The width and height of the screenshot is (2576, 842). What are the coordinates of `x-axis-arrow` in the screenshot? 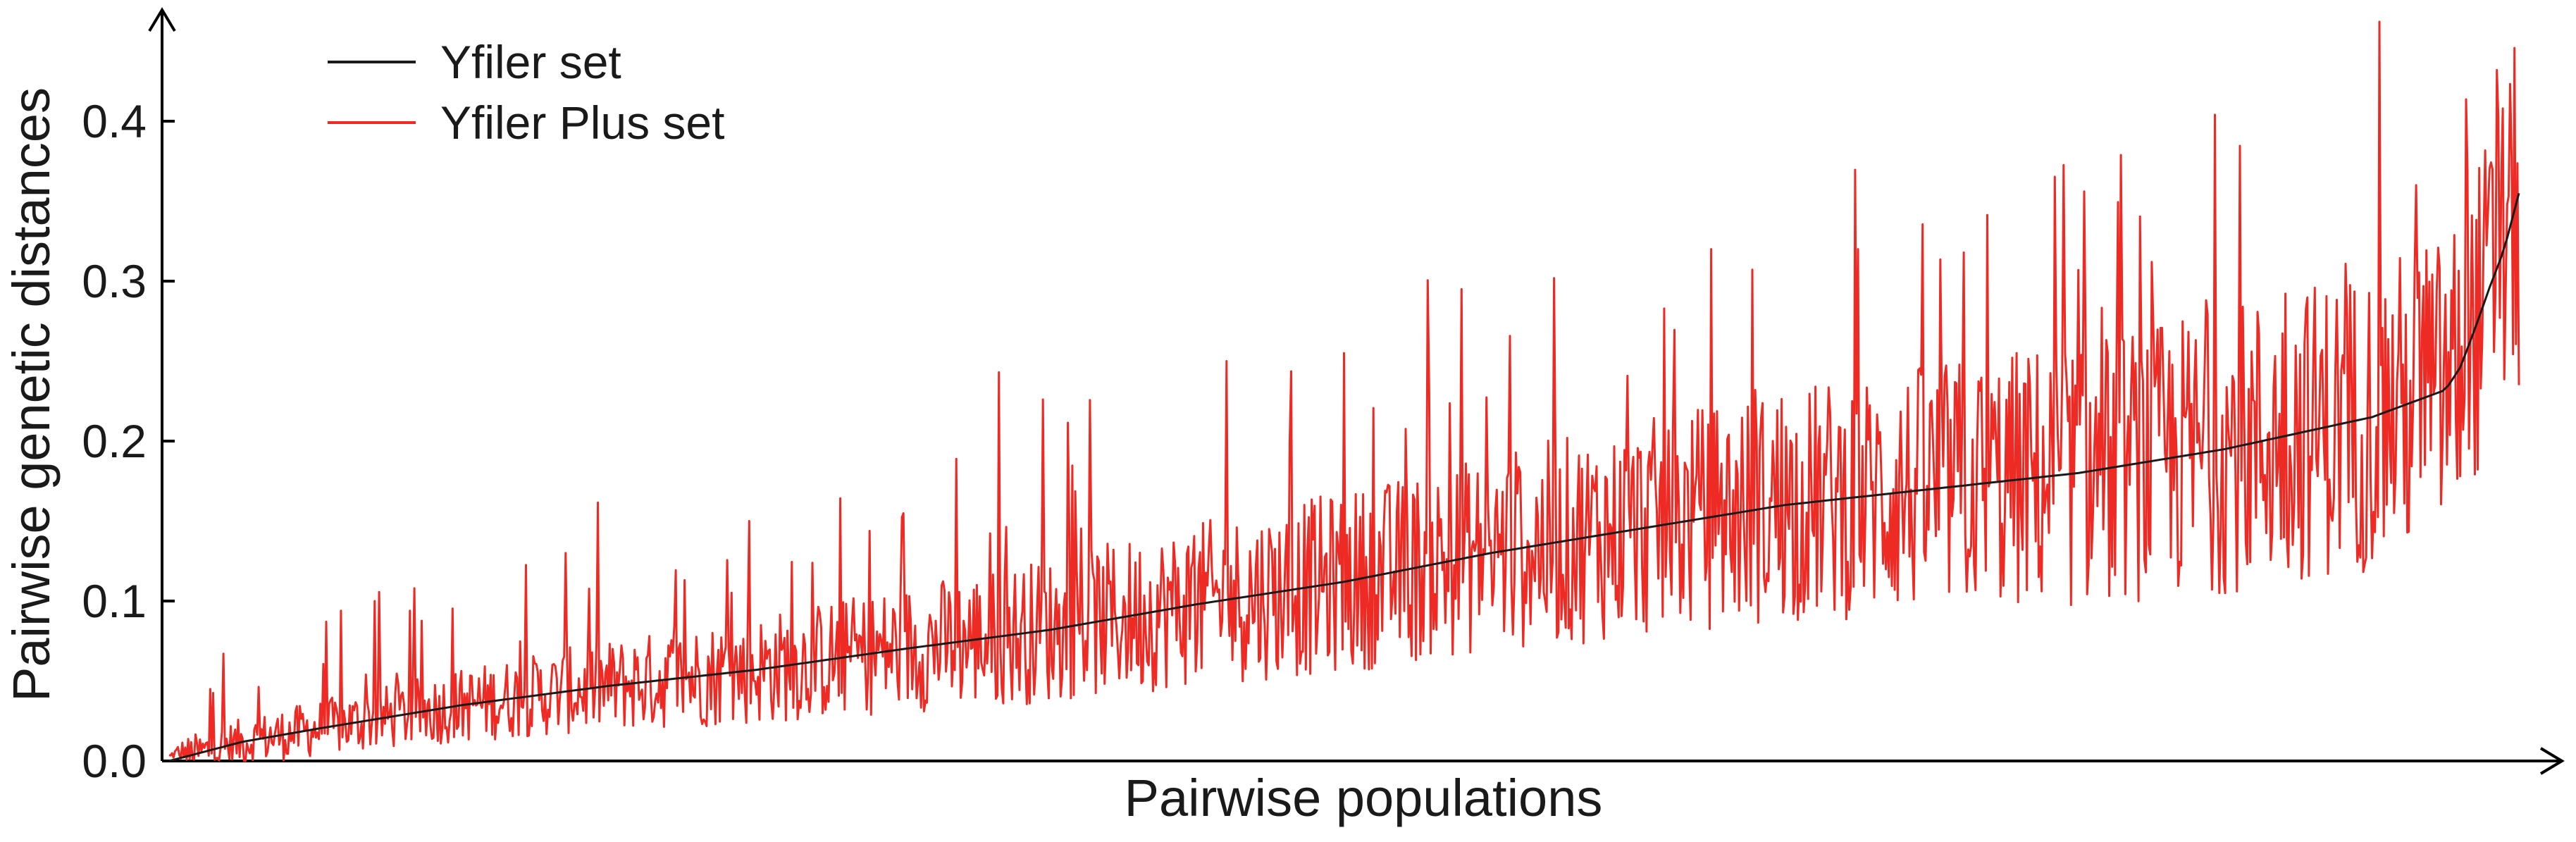 It's located at (2552, 761).